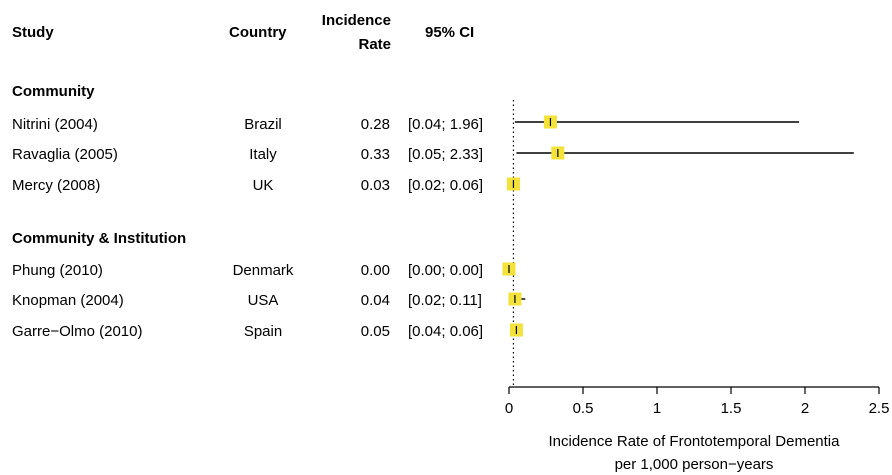  What do you see at coordinates (375, 270) in the screenshot?
I see `study-rate: 0.00` at bounding box center [375, 270].